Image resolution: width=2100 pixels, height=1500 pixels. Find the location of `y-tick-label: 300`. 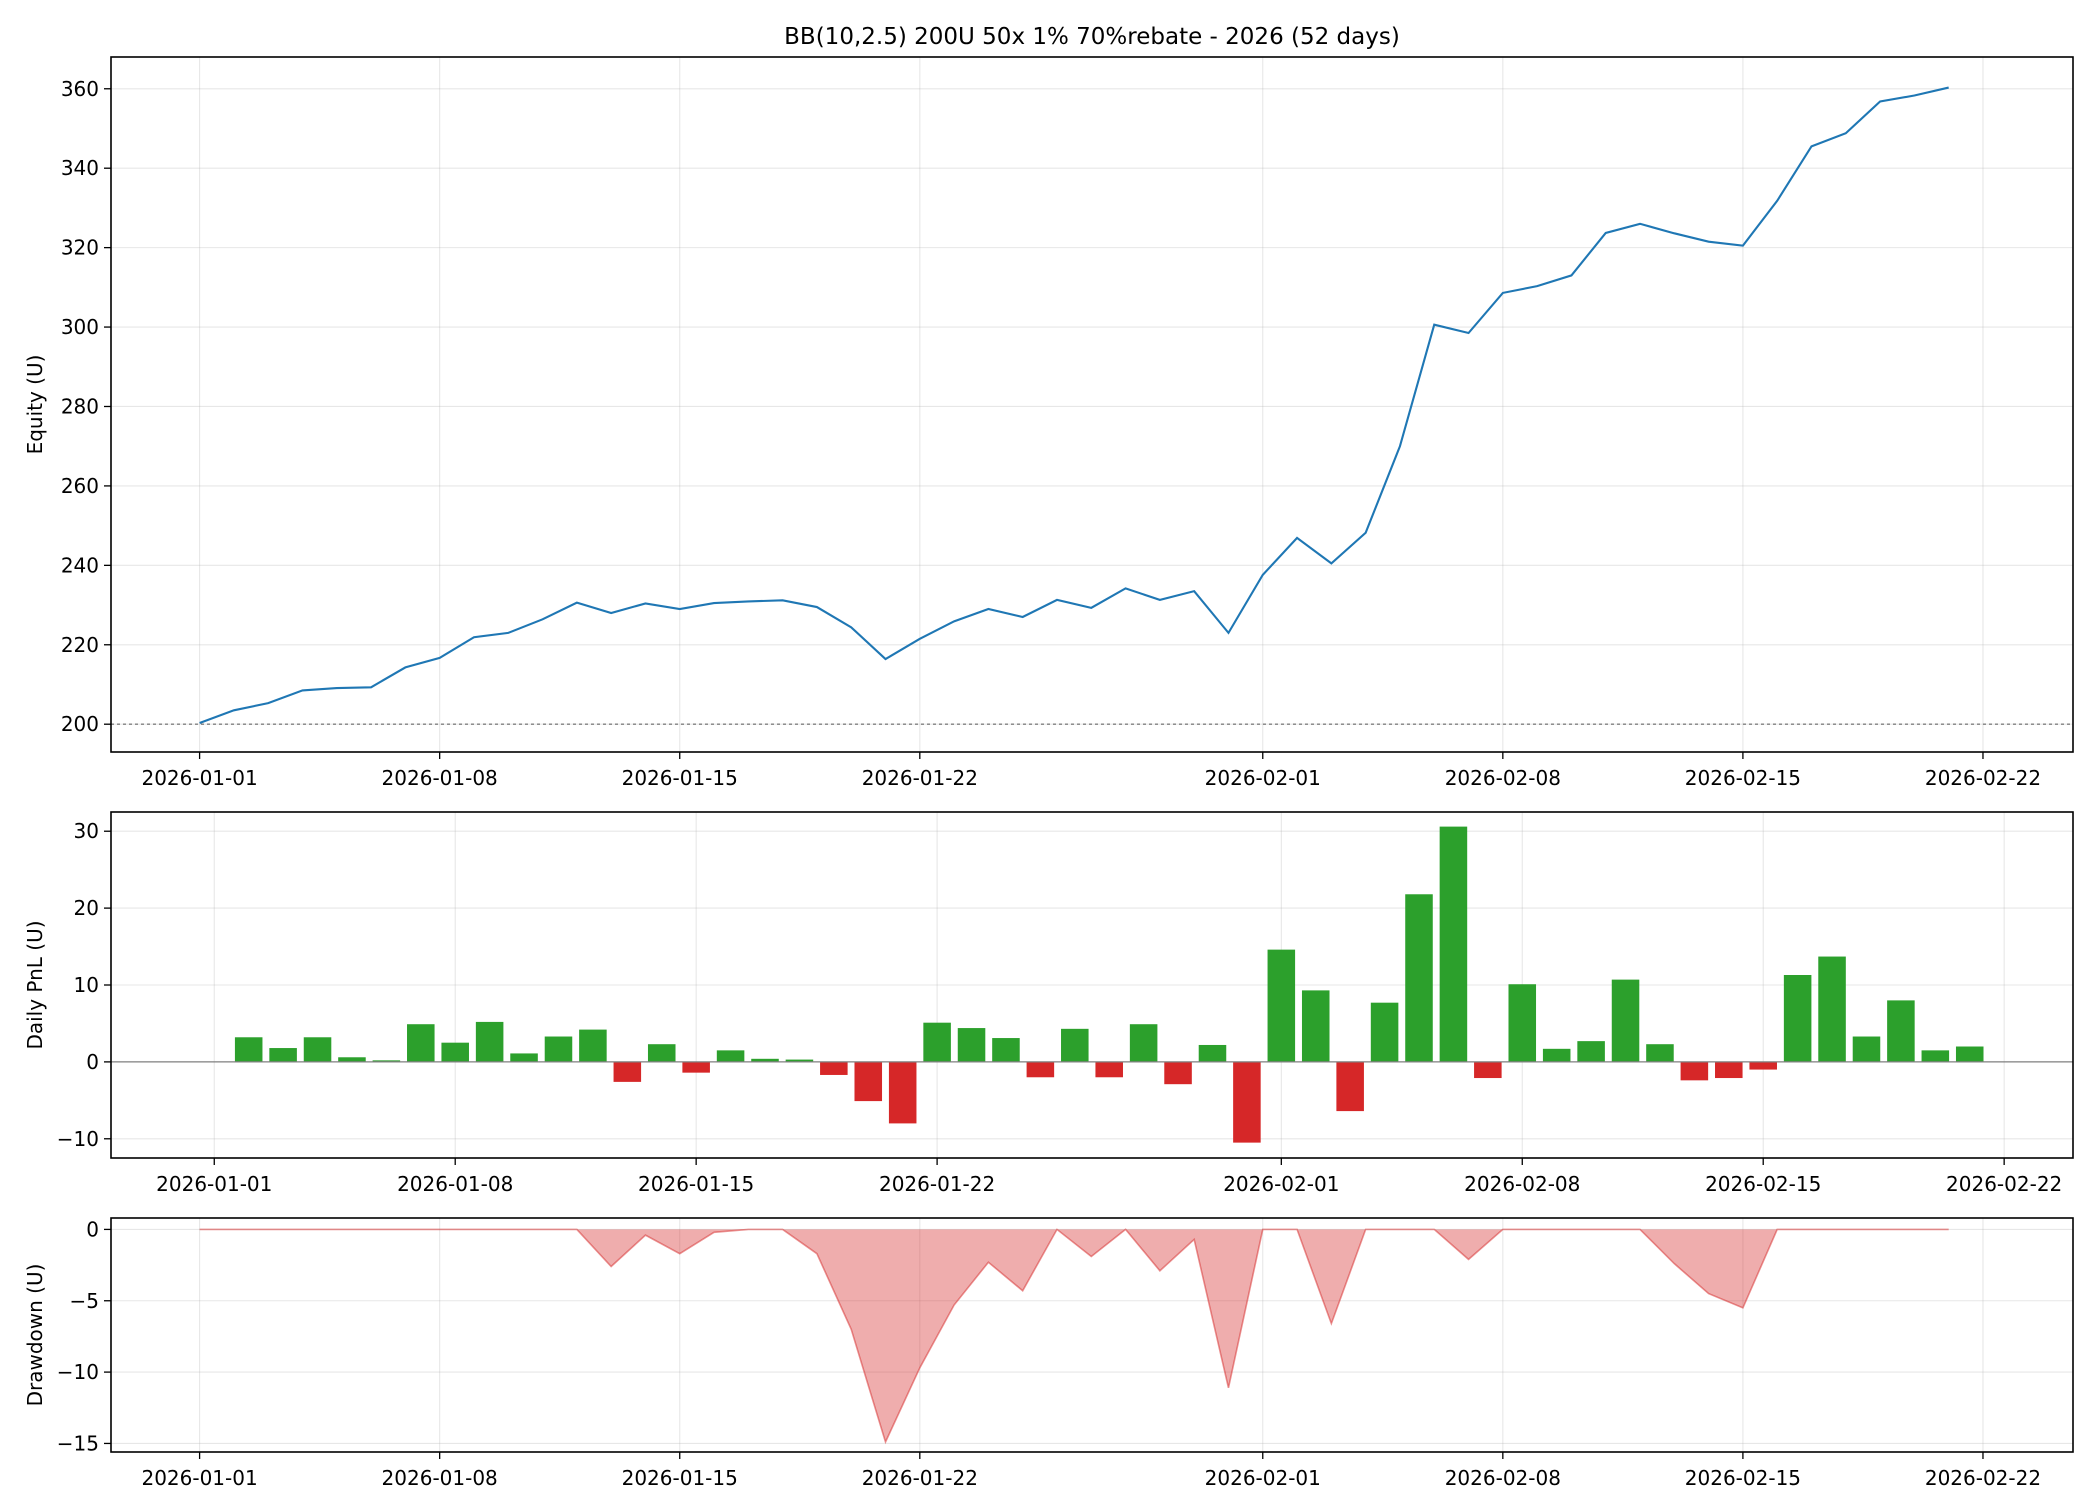

y-tick-label: 300 is located at coordinates (80, 327).